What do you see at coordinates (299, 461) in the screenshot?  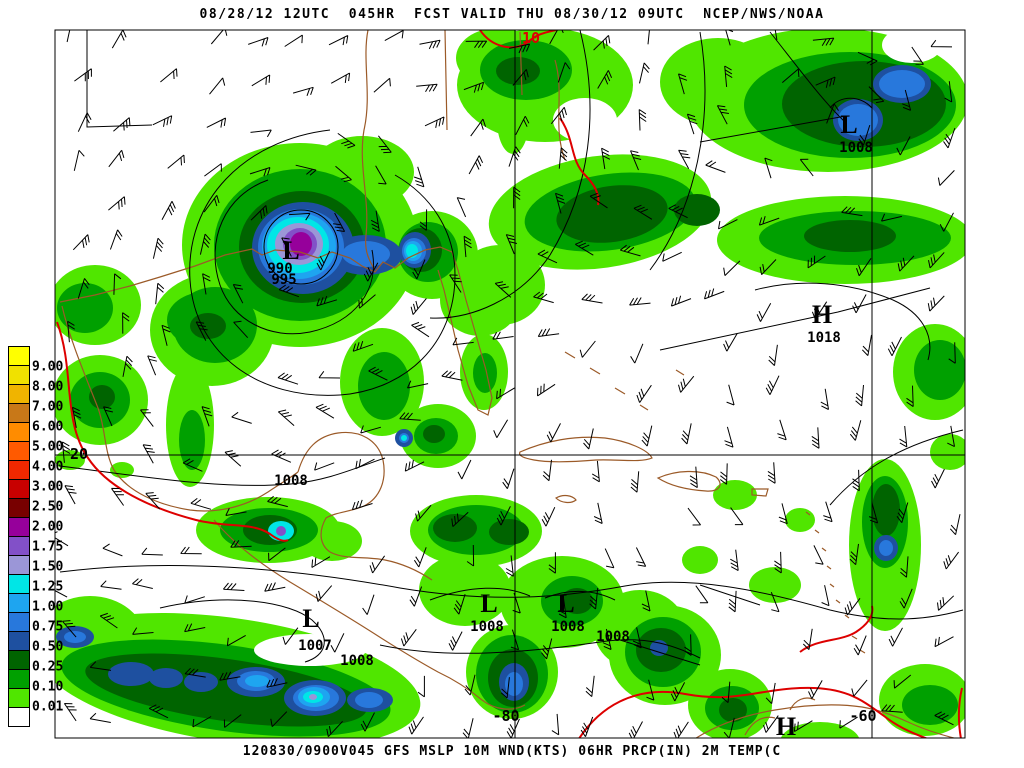 I see `precip-core` at bounding box center [299, 461].